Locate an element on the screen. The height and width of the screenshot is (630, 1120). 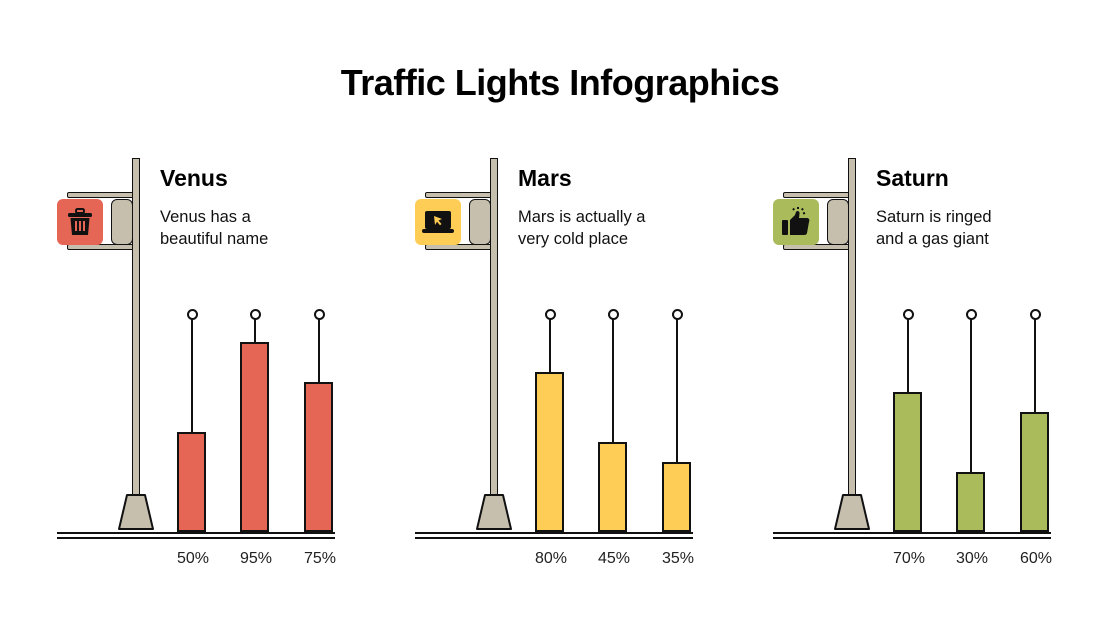
bar-column: 95% is located at coordinates (256, 315).